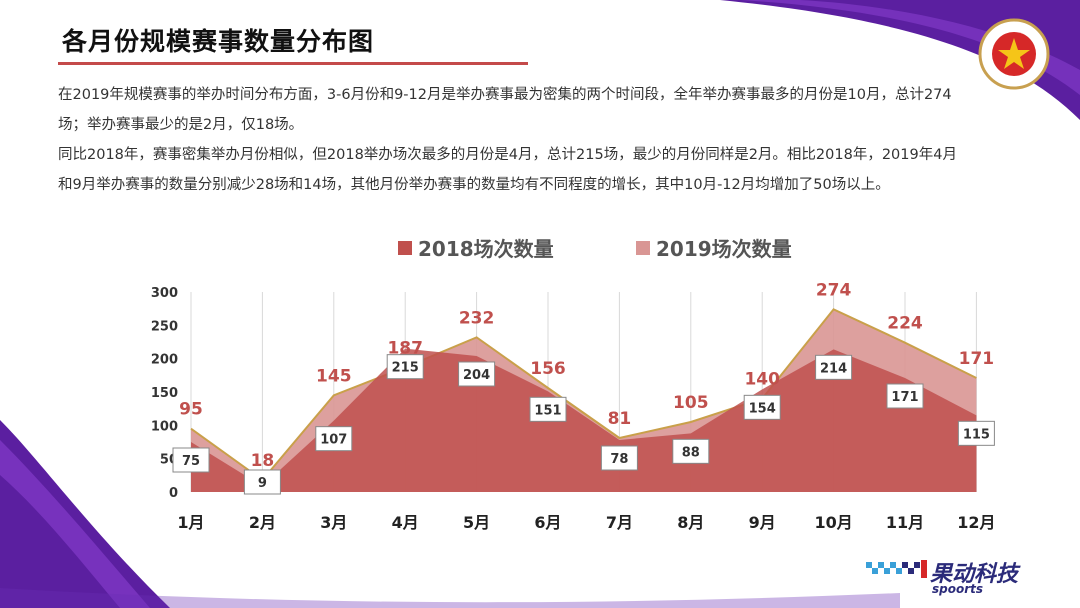 The width and height of the screenshot is (1080, 608). I want to click on data-label-2019-2: 18, so click(263, 461).